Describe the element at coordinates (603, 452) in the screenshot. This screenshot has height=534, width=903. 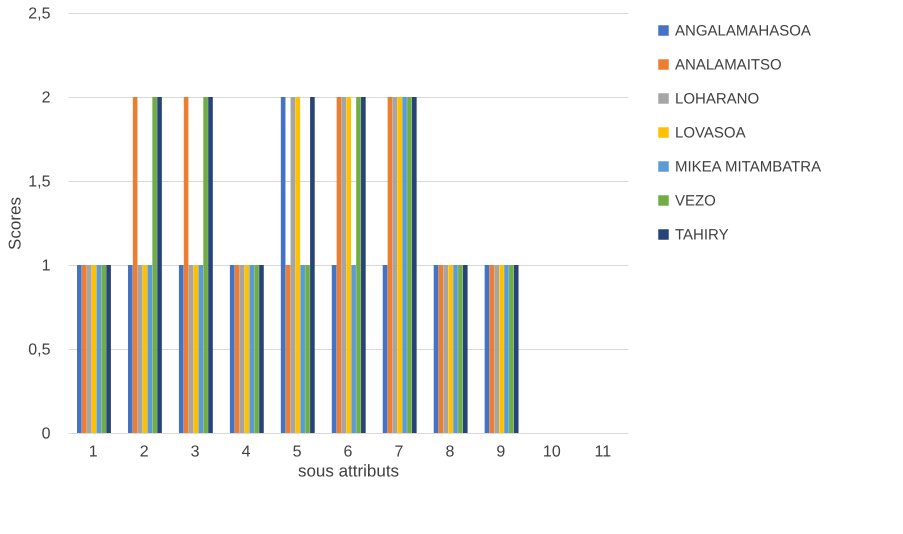
I see `x-tick-label: 11` at that location.